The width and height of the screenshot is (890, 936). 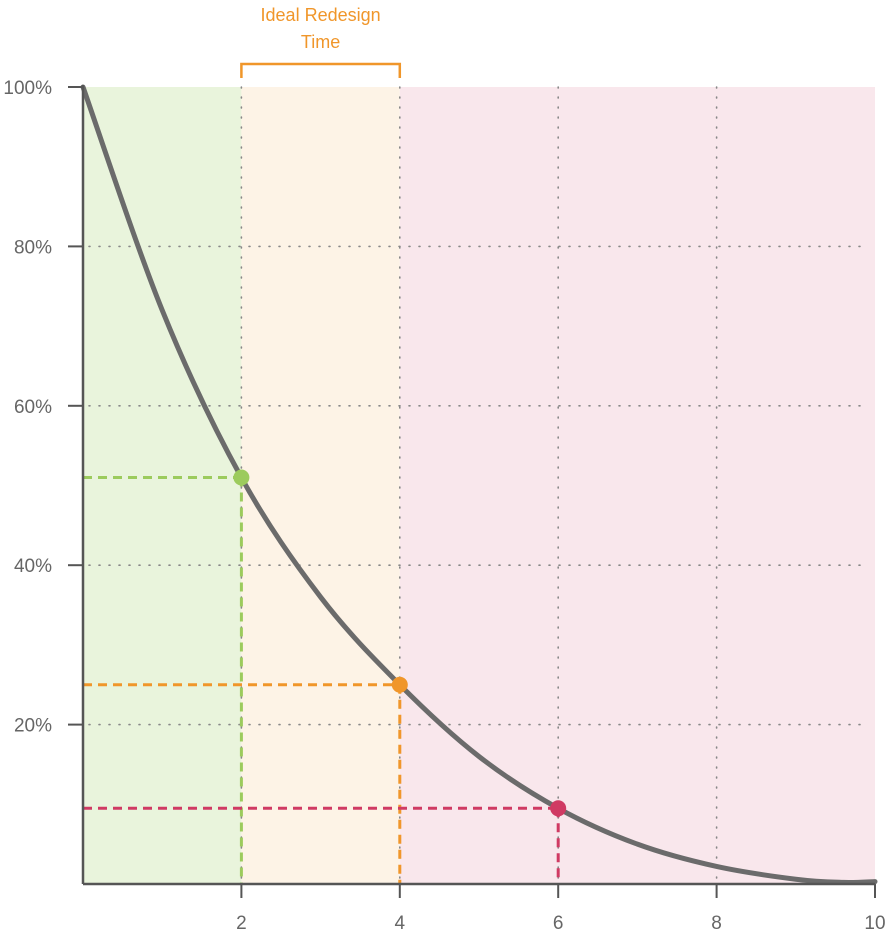 I want to click on annotation-line-2: Time, so click(x=320, y=42).